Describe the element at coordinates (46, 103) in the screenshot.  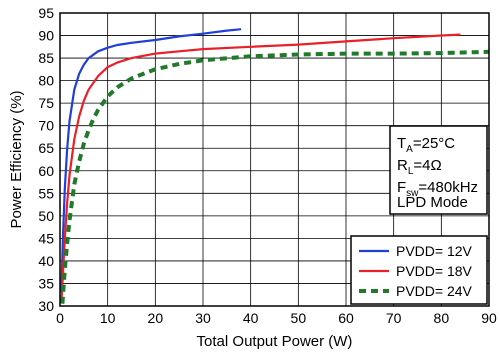
I see `y-tick-label: 75` at that location.